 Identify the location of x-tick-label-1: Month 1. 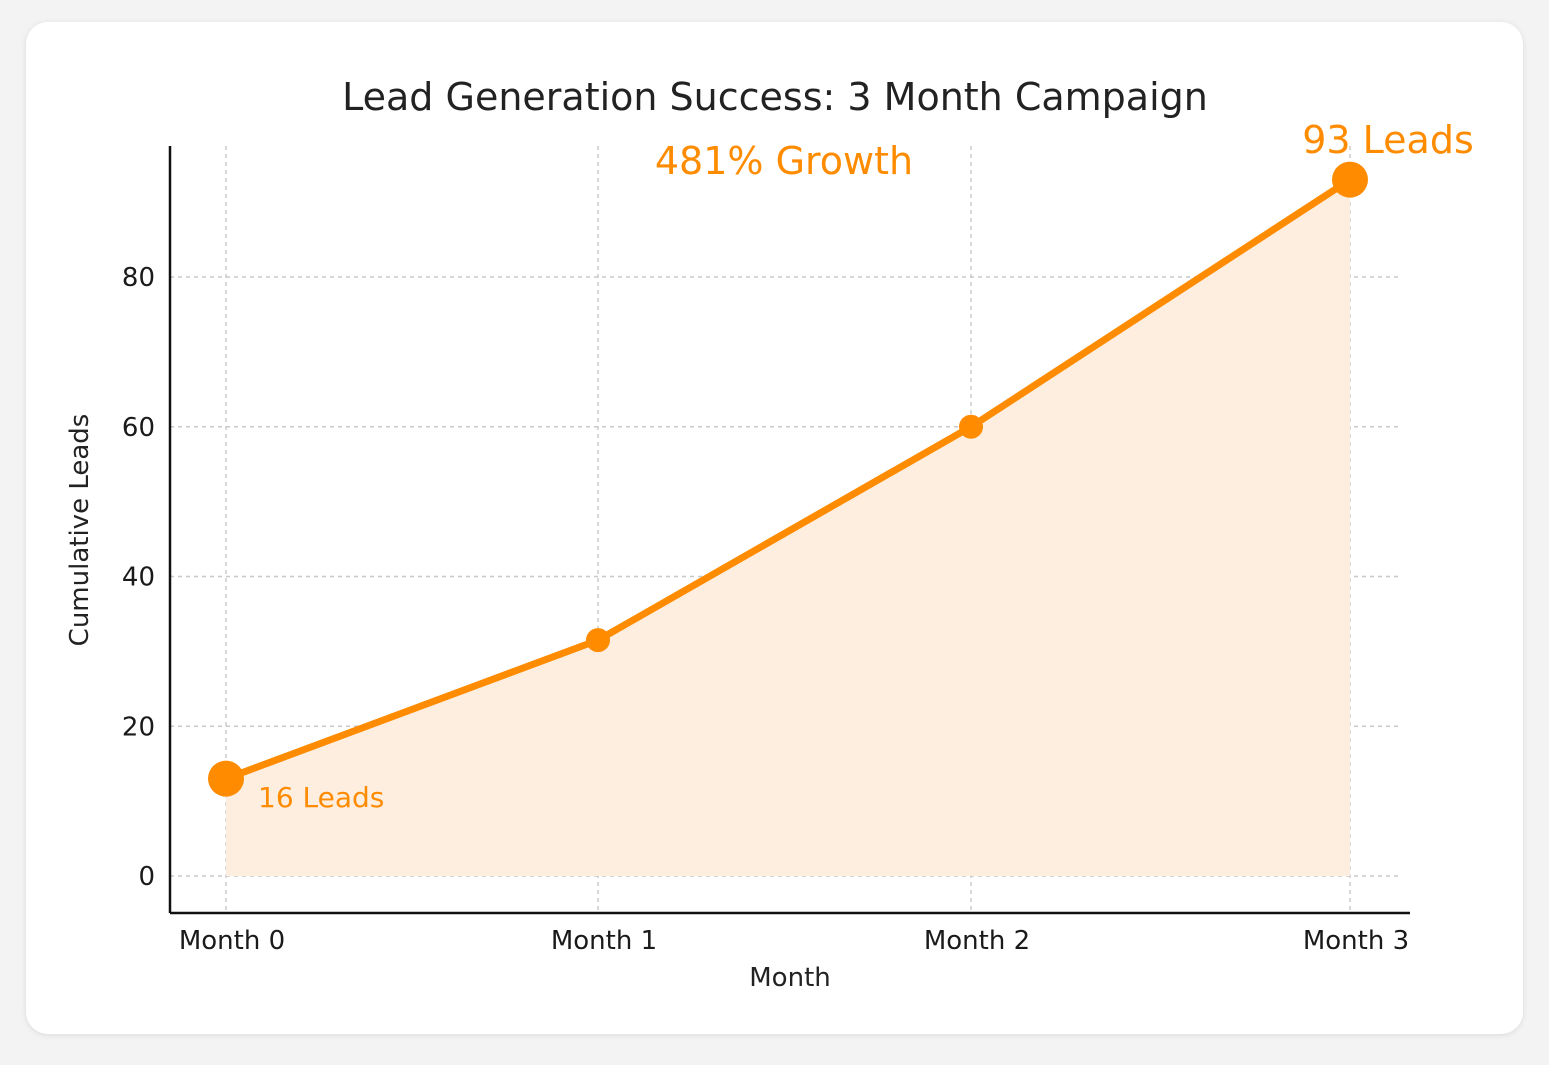
(604, 941).